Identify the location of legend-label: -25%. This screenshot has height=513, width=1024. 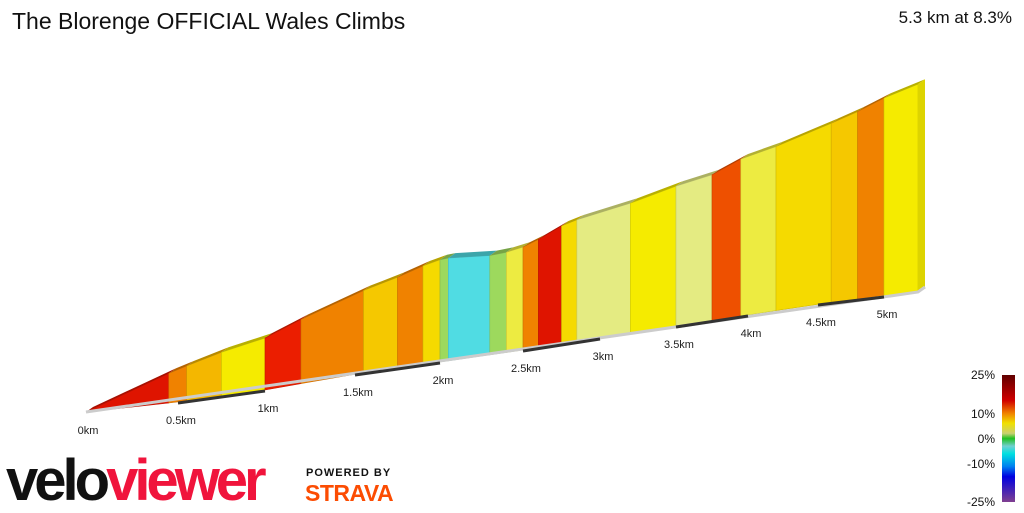
(981, 502).